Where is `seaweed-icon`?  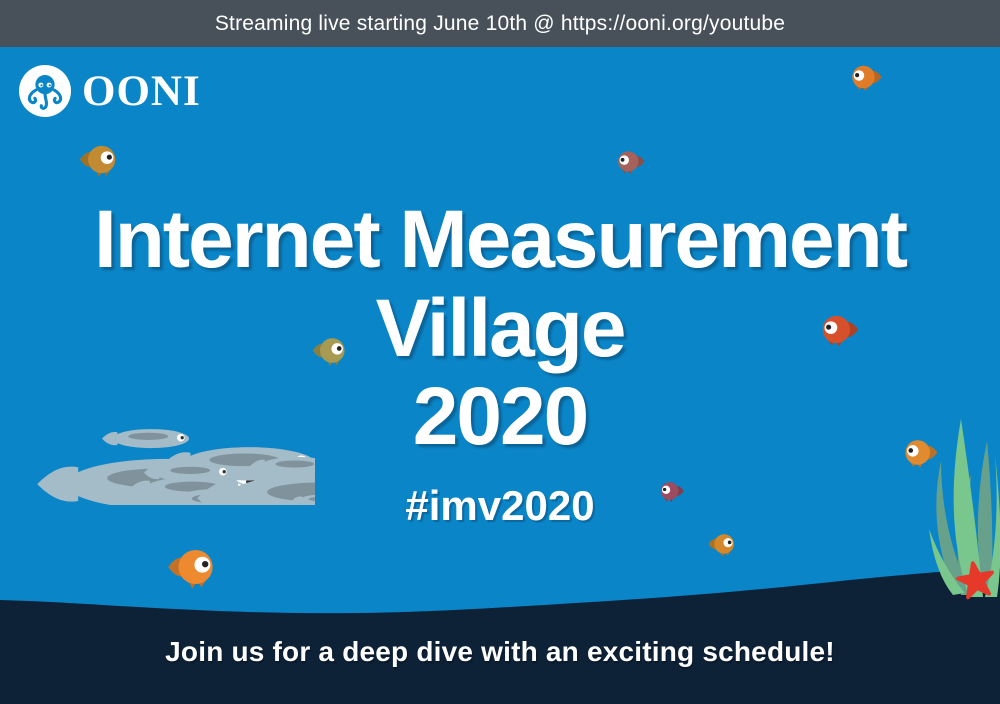
seaweed-icon is located at coordinates (964, 508).